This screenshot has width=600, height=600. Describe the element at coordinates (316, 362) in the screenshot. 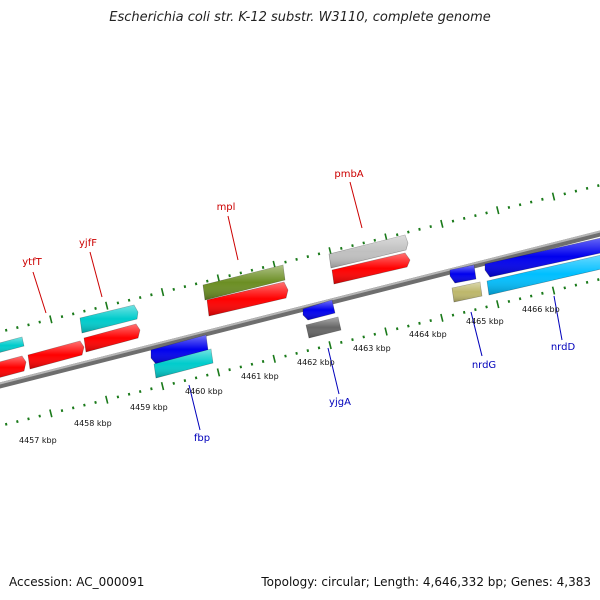

I see `kbp-label: 4462 kbp` at that location.